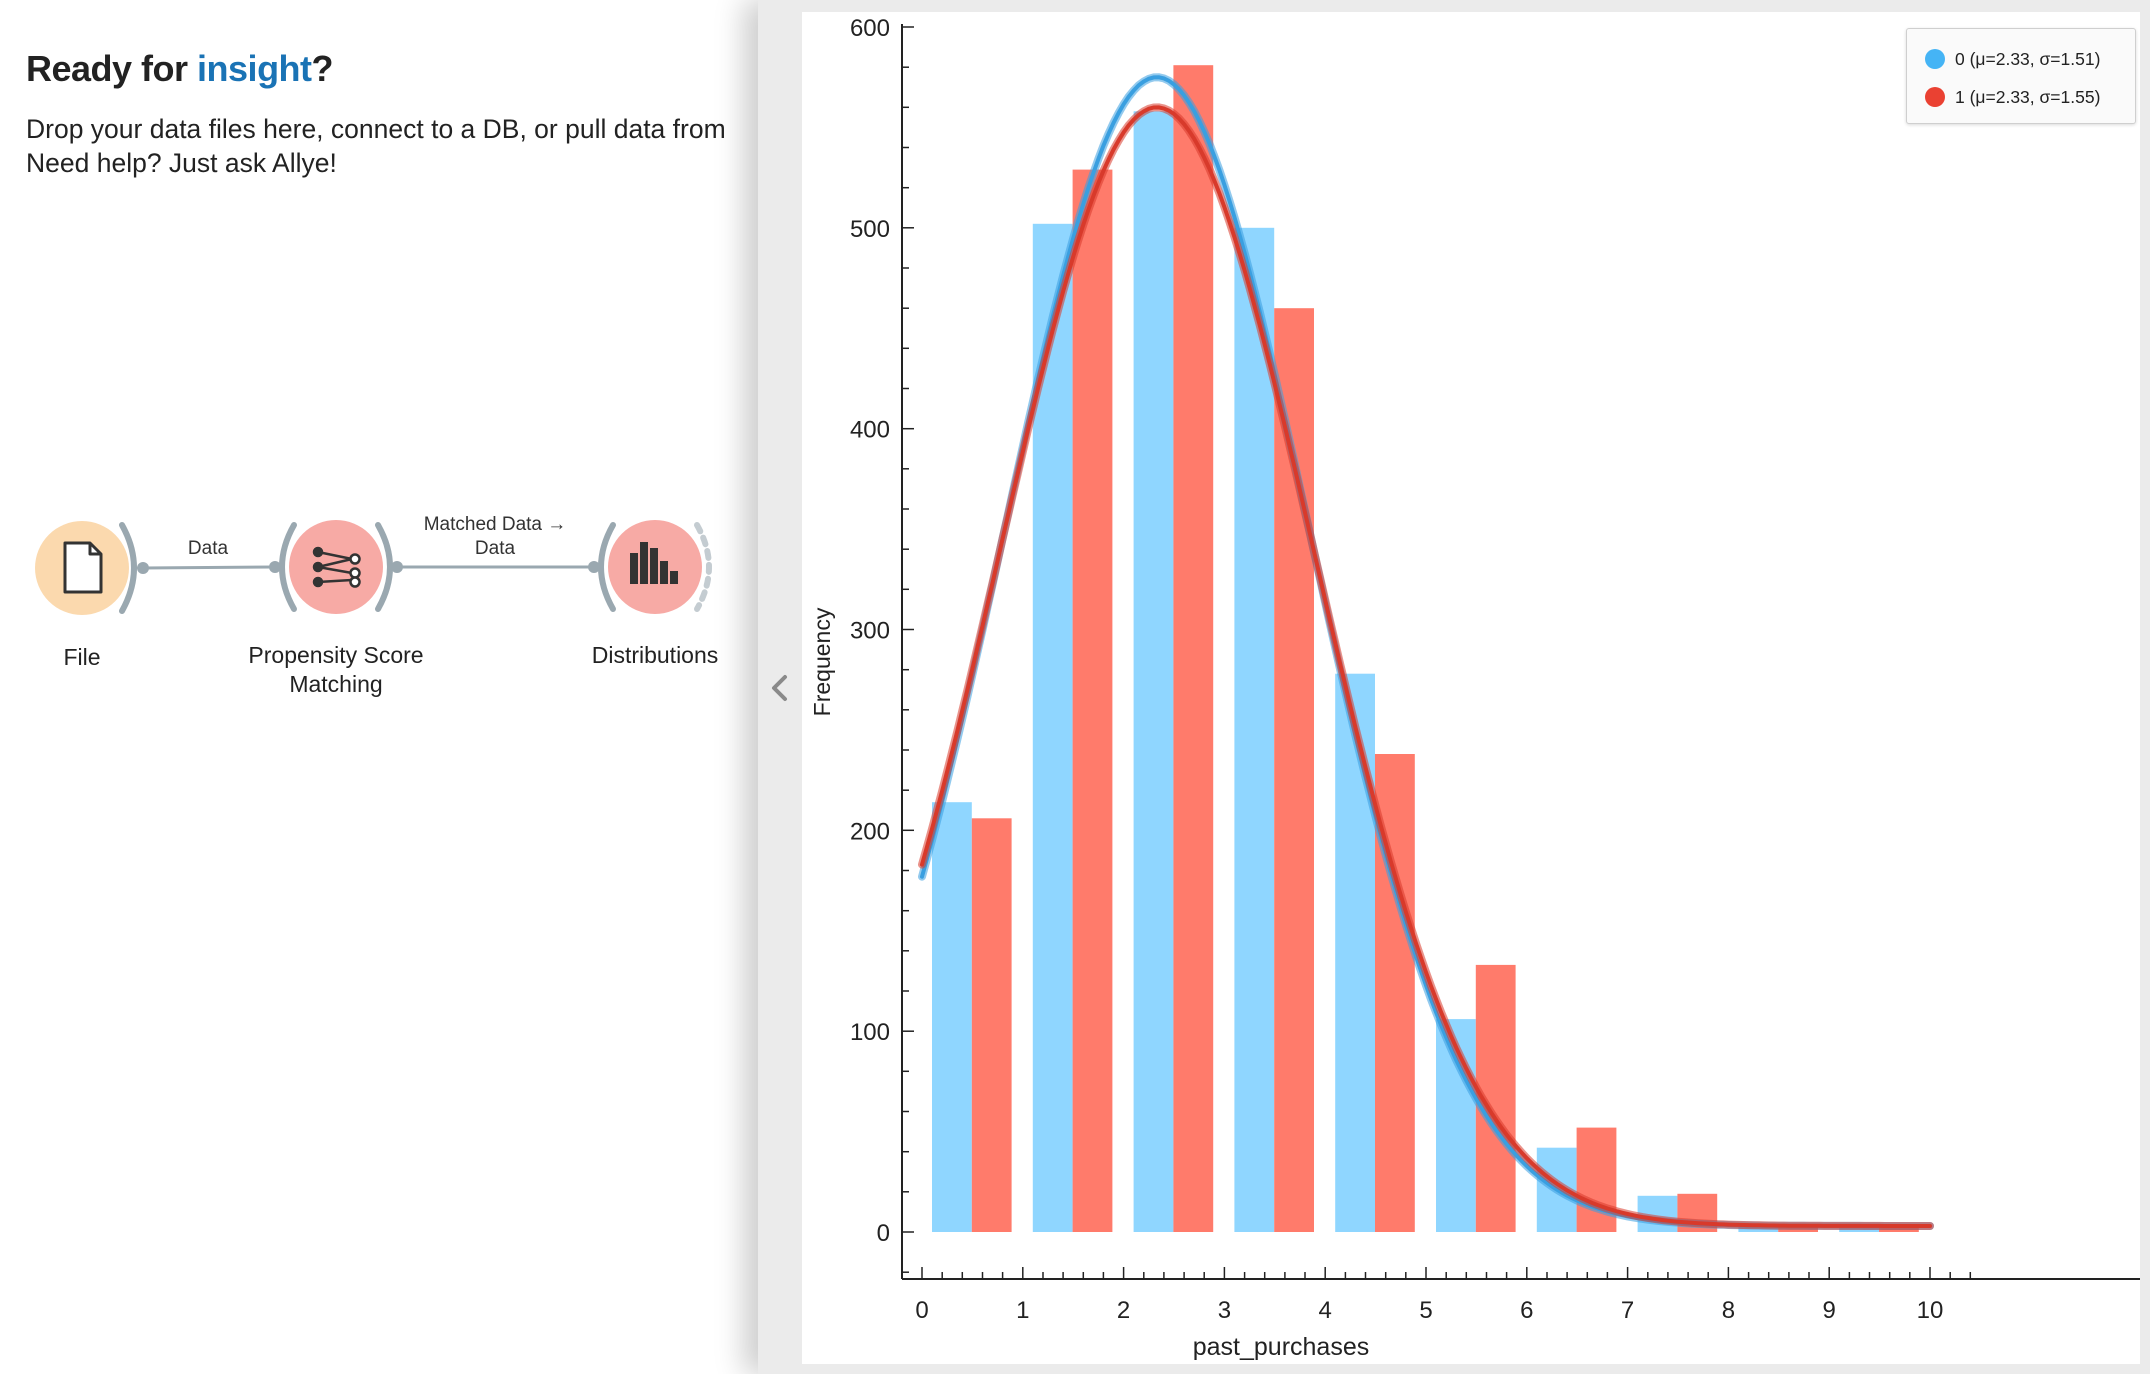  What do you see at coordinates (654, 563) in the screenshot?
I see `histogram-icon` at bounding box center [654, 563].